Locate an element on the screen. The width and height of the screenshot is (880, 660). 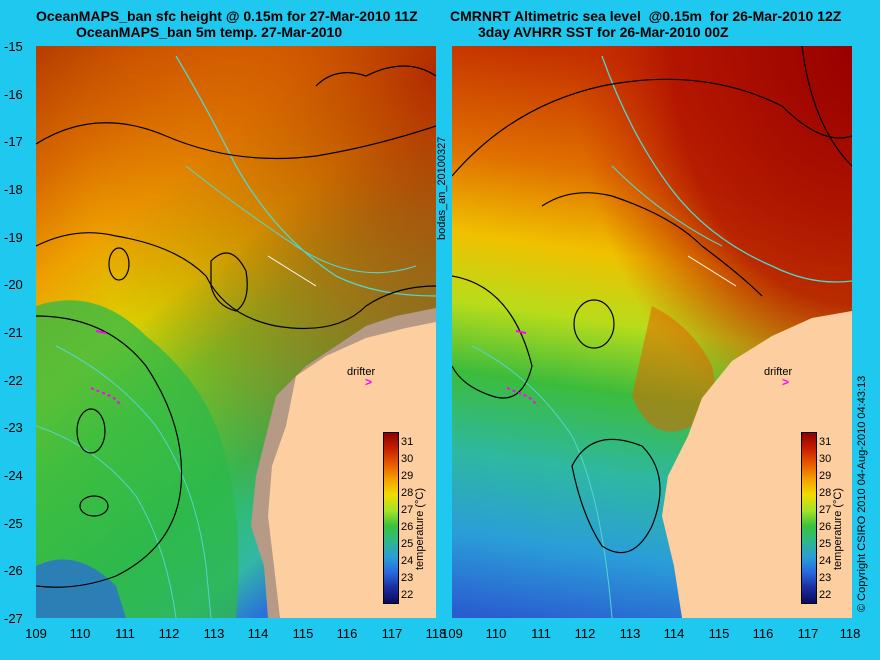
y-tick-label: -16 is located at coordinates (13, 94).